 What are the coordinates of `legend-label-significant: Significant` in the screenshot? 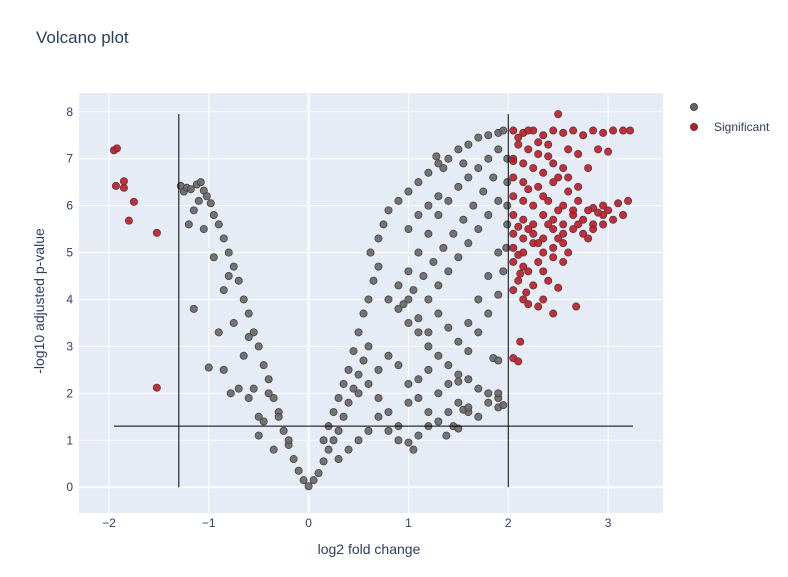 It's located at (742, 127).